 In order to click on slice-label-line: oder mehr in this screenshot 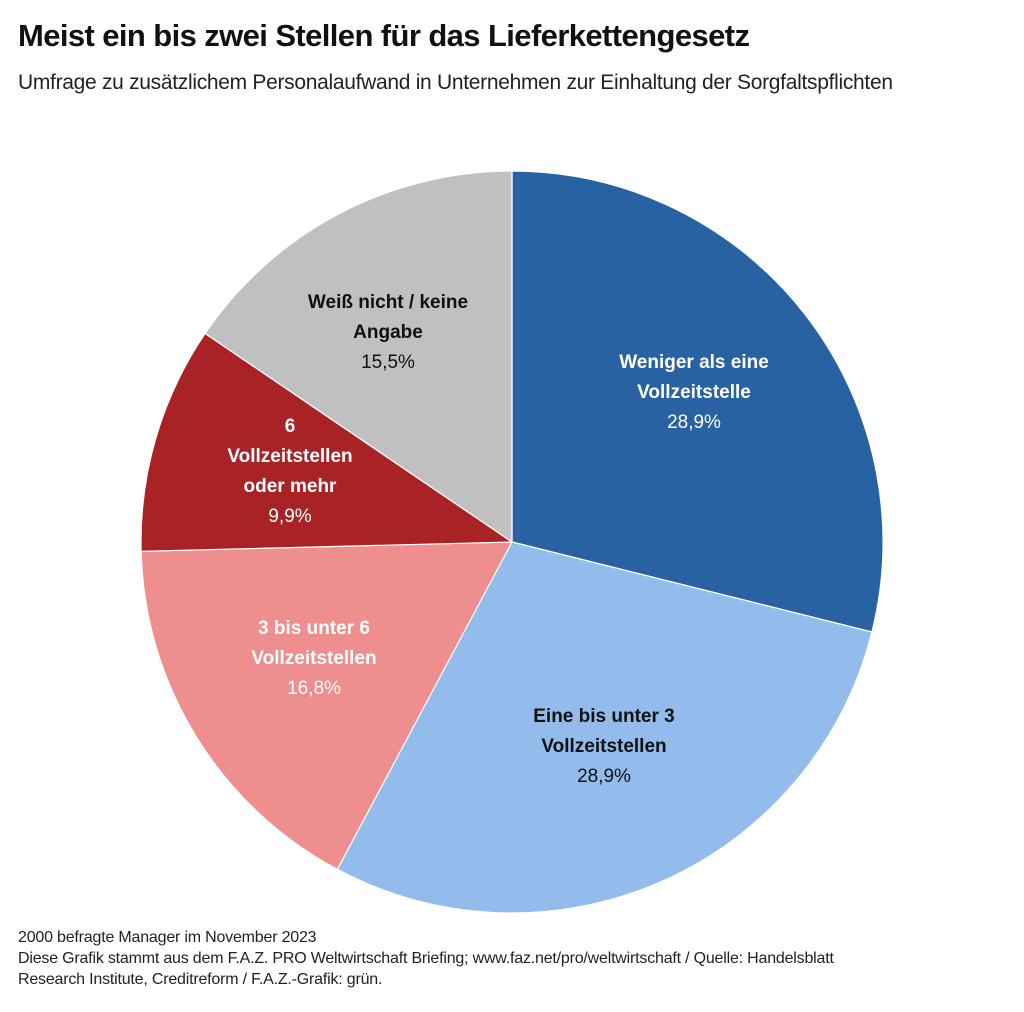, I will do `click(291, 486)`.